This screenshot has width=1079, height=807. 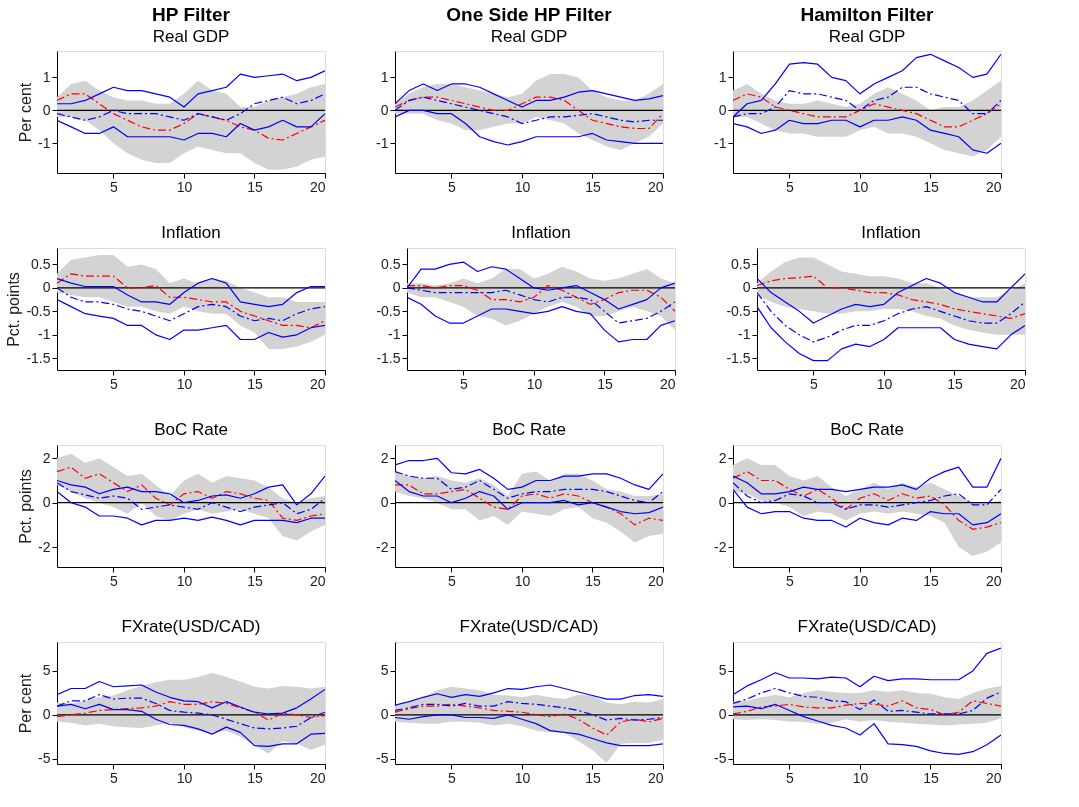 What do you see at coordinates (722, 76) in the screenshot?
I see `y-tick-label: 1` at bounding box center [722, 76].